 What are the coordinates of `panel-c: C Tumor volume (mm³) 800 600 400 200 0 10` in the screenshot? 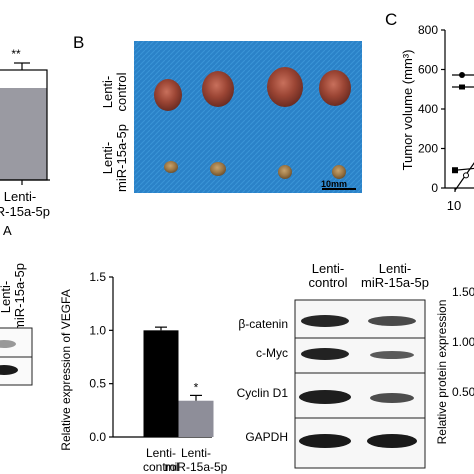 It's located at (429, 111).